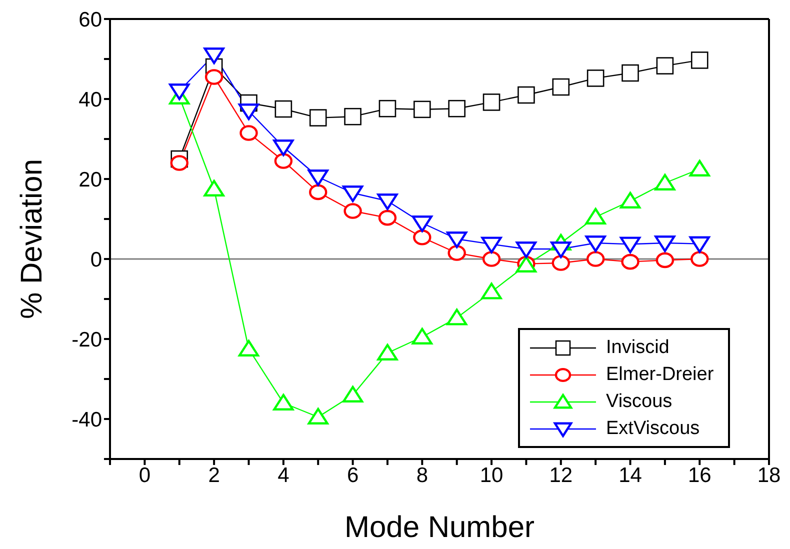 The width and height of the screenshot is (790, 549). I want to click on x-tick-label: 10, so click(492, 475).